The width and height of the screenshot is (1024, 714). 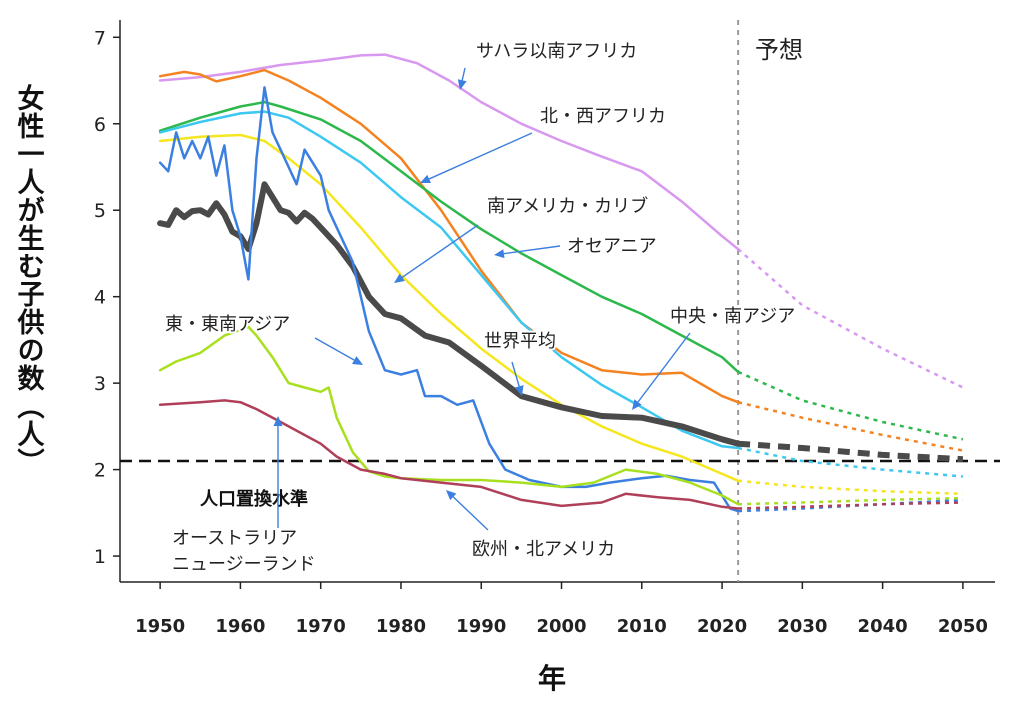 I want to click on y-tick-label: 4, so click(x=100, y=298).